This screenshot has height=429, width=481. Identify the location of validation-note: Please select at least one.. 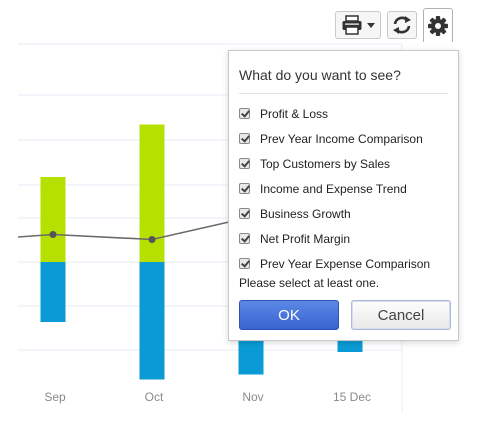
(309, 283).